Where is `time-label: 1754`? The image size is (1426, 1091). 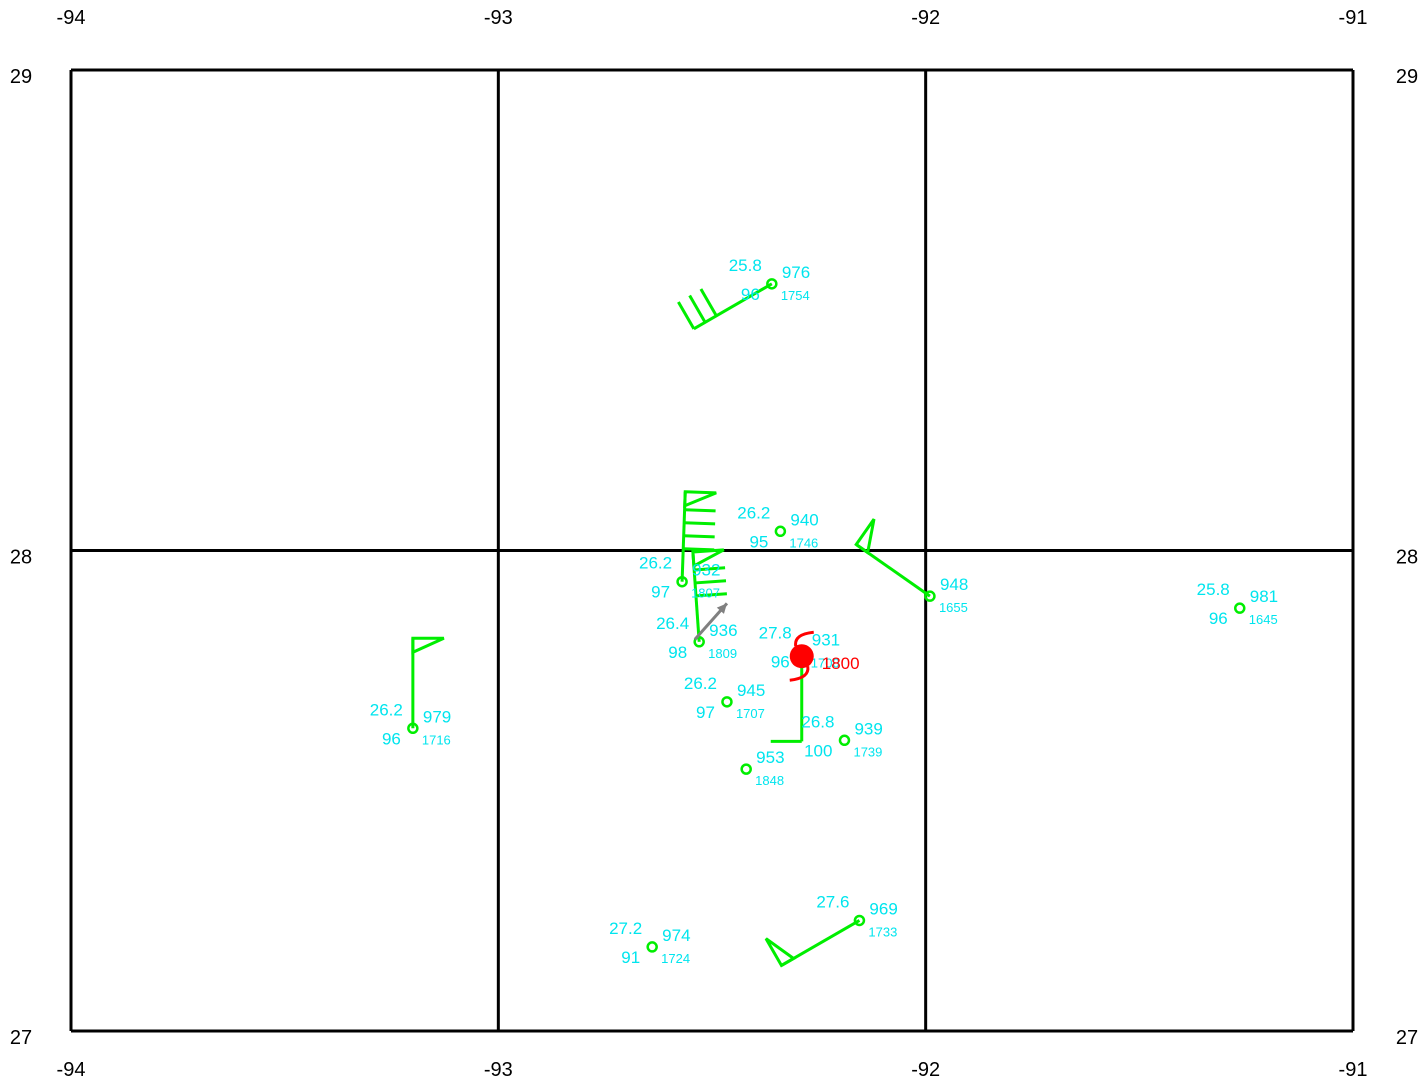
time-label: 1754 is located at coordinates (795, 295).